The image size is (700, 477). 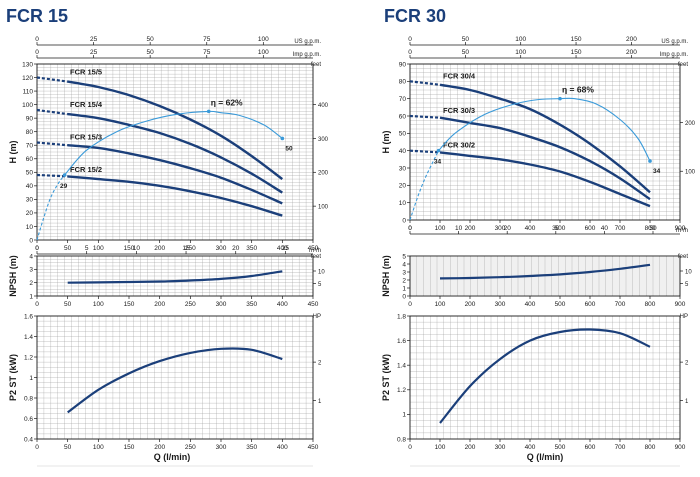 I want to click on y-tick-label: 3, so click(x=31, y=270).